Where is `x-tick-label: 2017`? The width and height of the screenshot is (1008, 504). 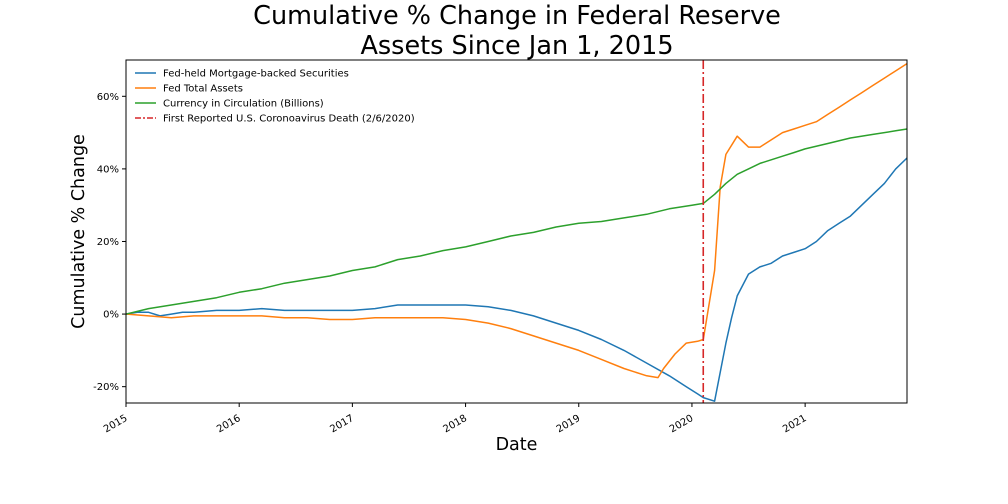 x-tick-label: 2017 is located at coordinates (342, 424).